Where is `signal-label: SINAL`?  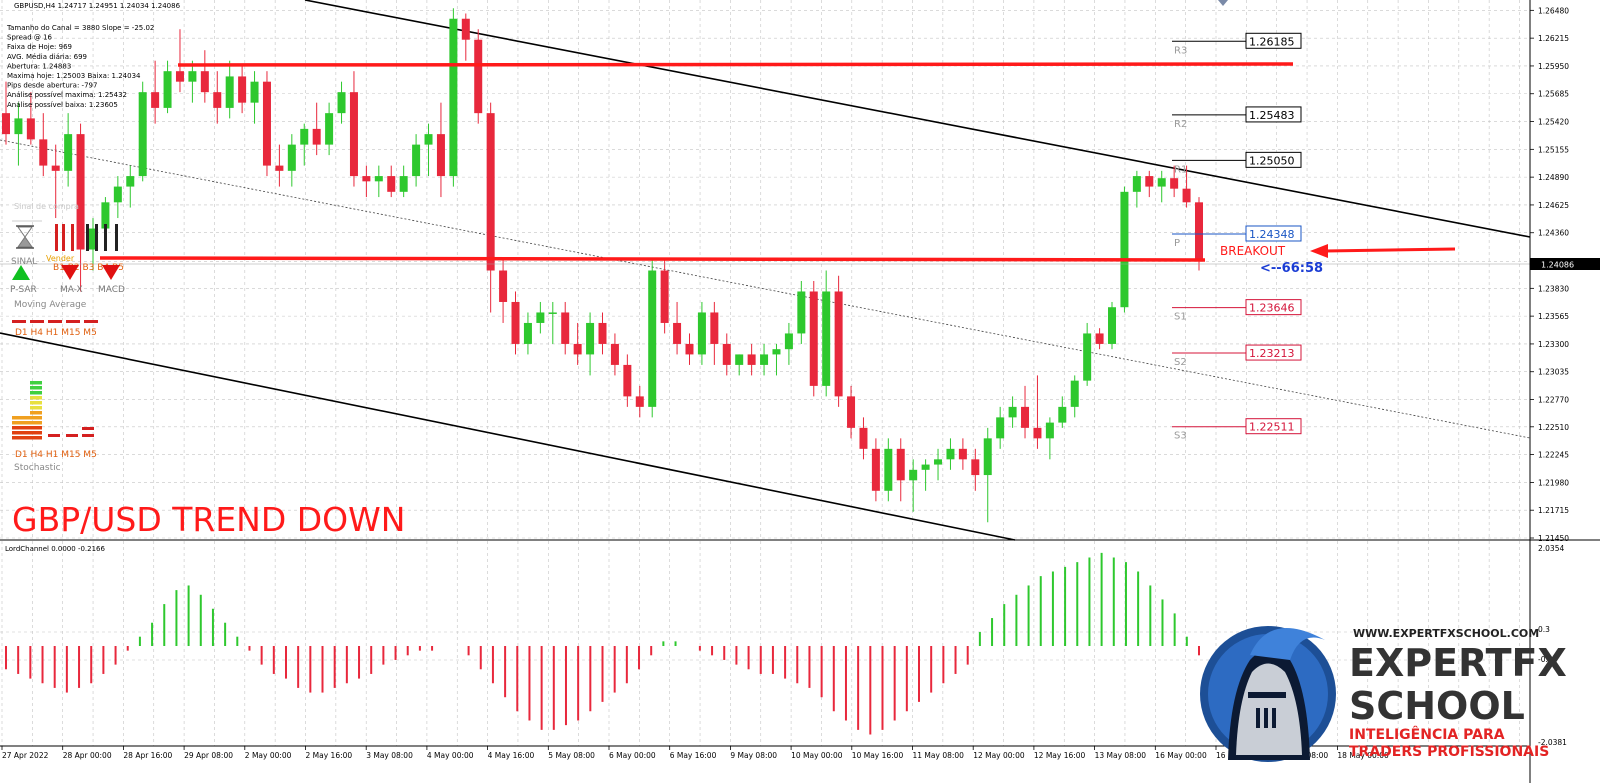 signal-label: SINAL is located at coordinates (24, 262).